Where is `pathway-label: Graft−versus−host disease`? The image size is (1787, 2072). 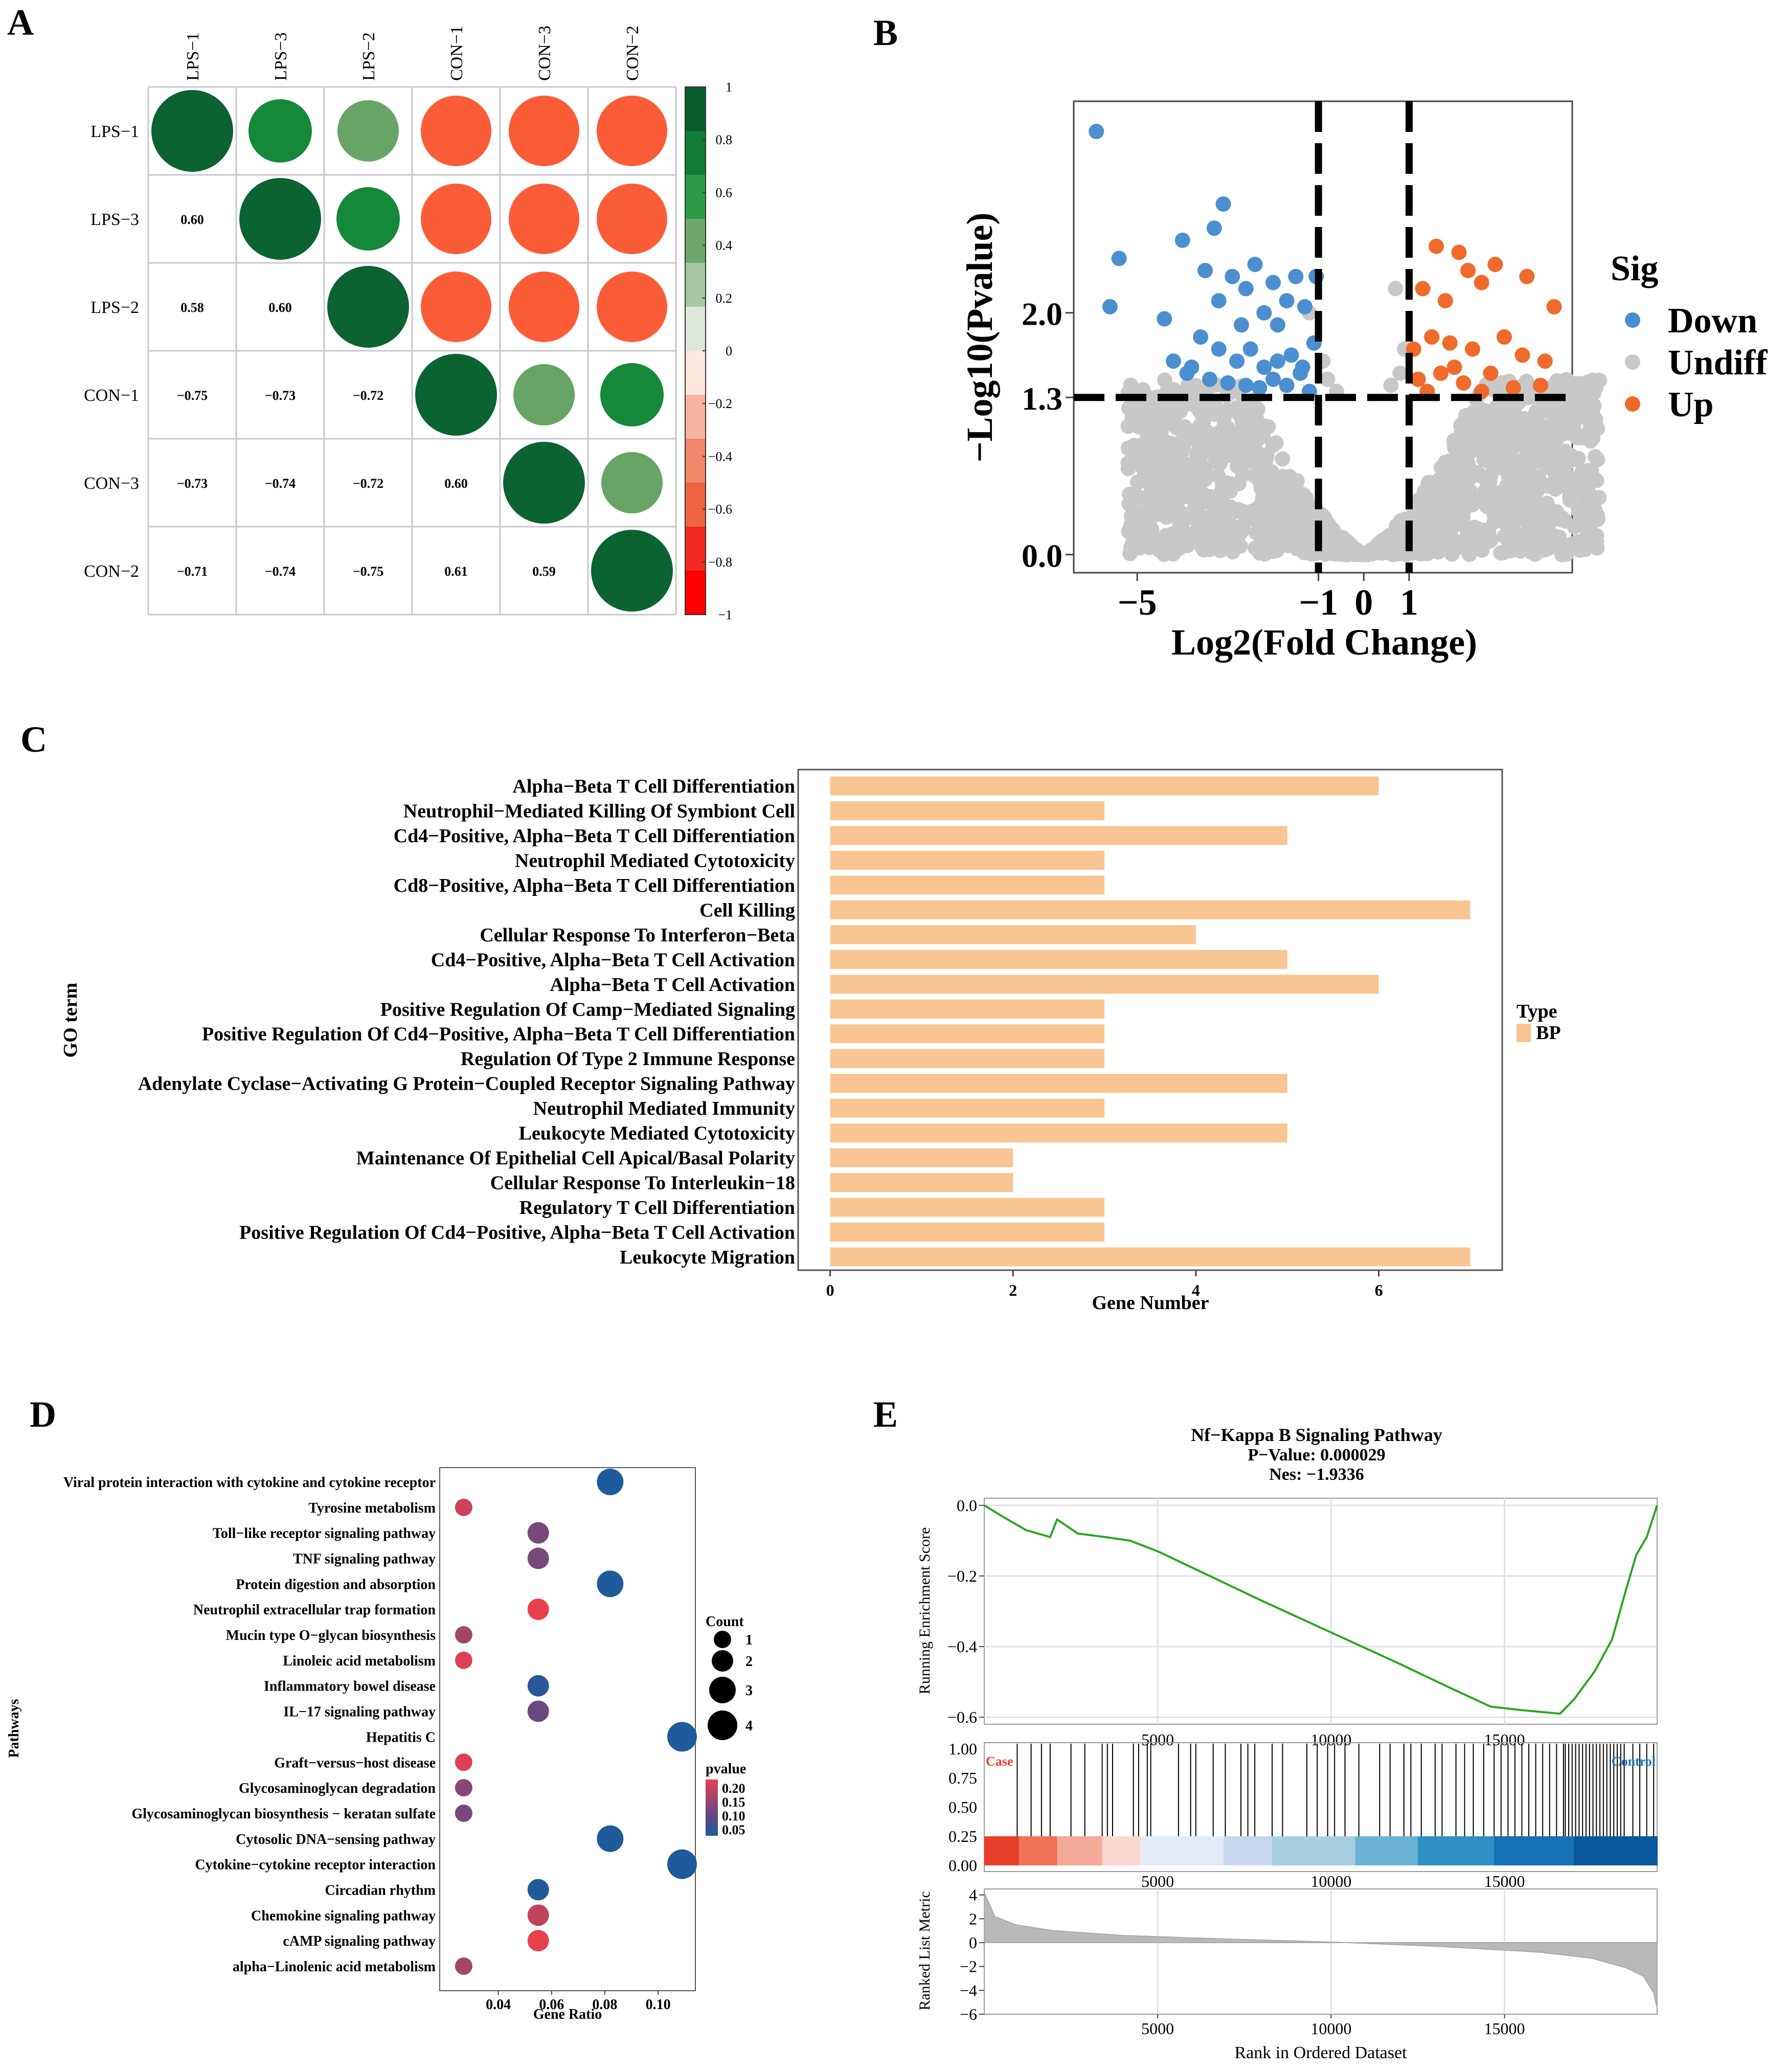
pathway-label: Graft−versus−host disease is located at coordinates (355, 1763).